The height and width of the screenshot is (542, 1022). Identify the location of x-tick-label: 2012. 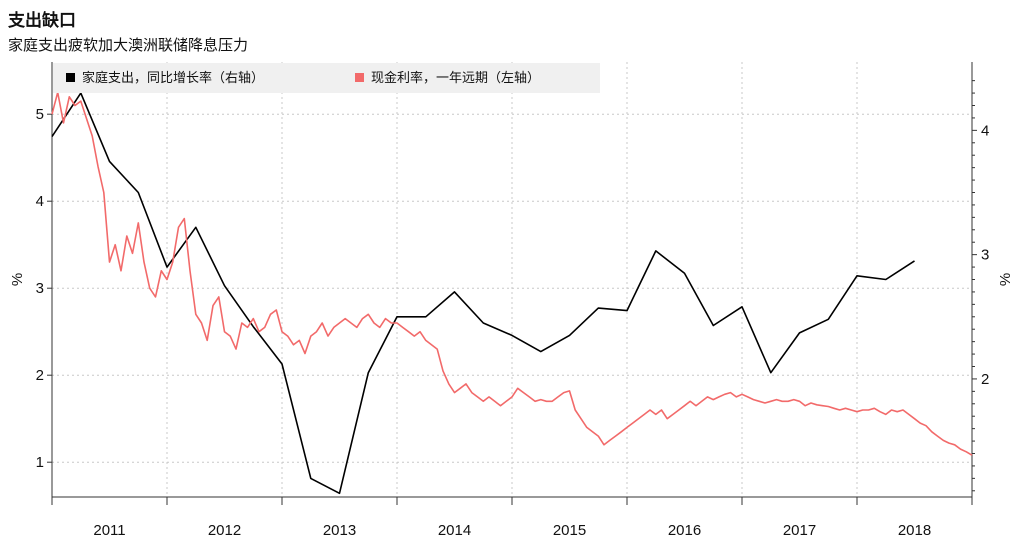
(224, 530).